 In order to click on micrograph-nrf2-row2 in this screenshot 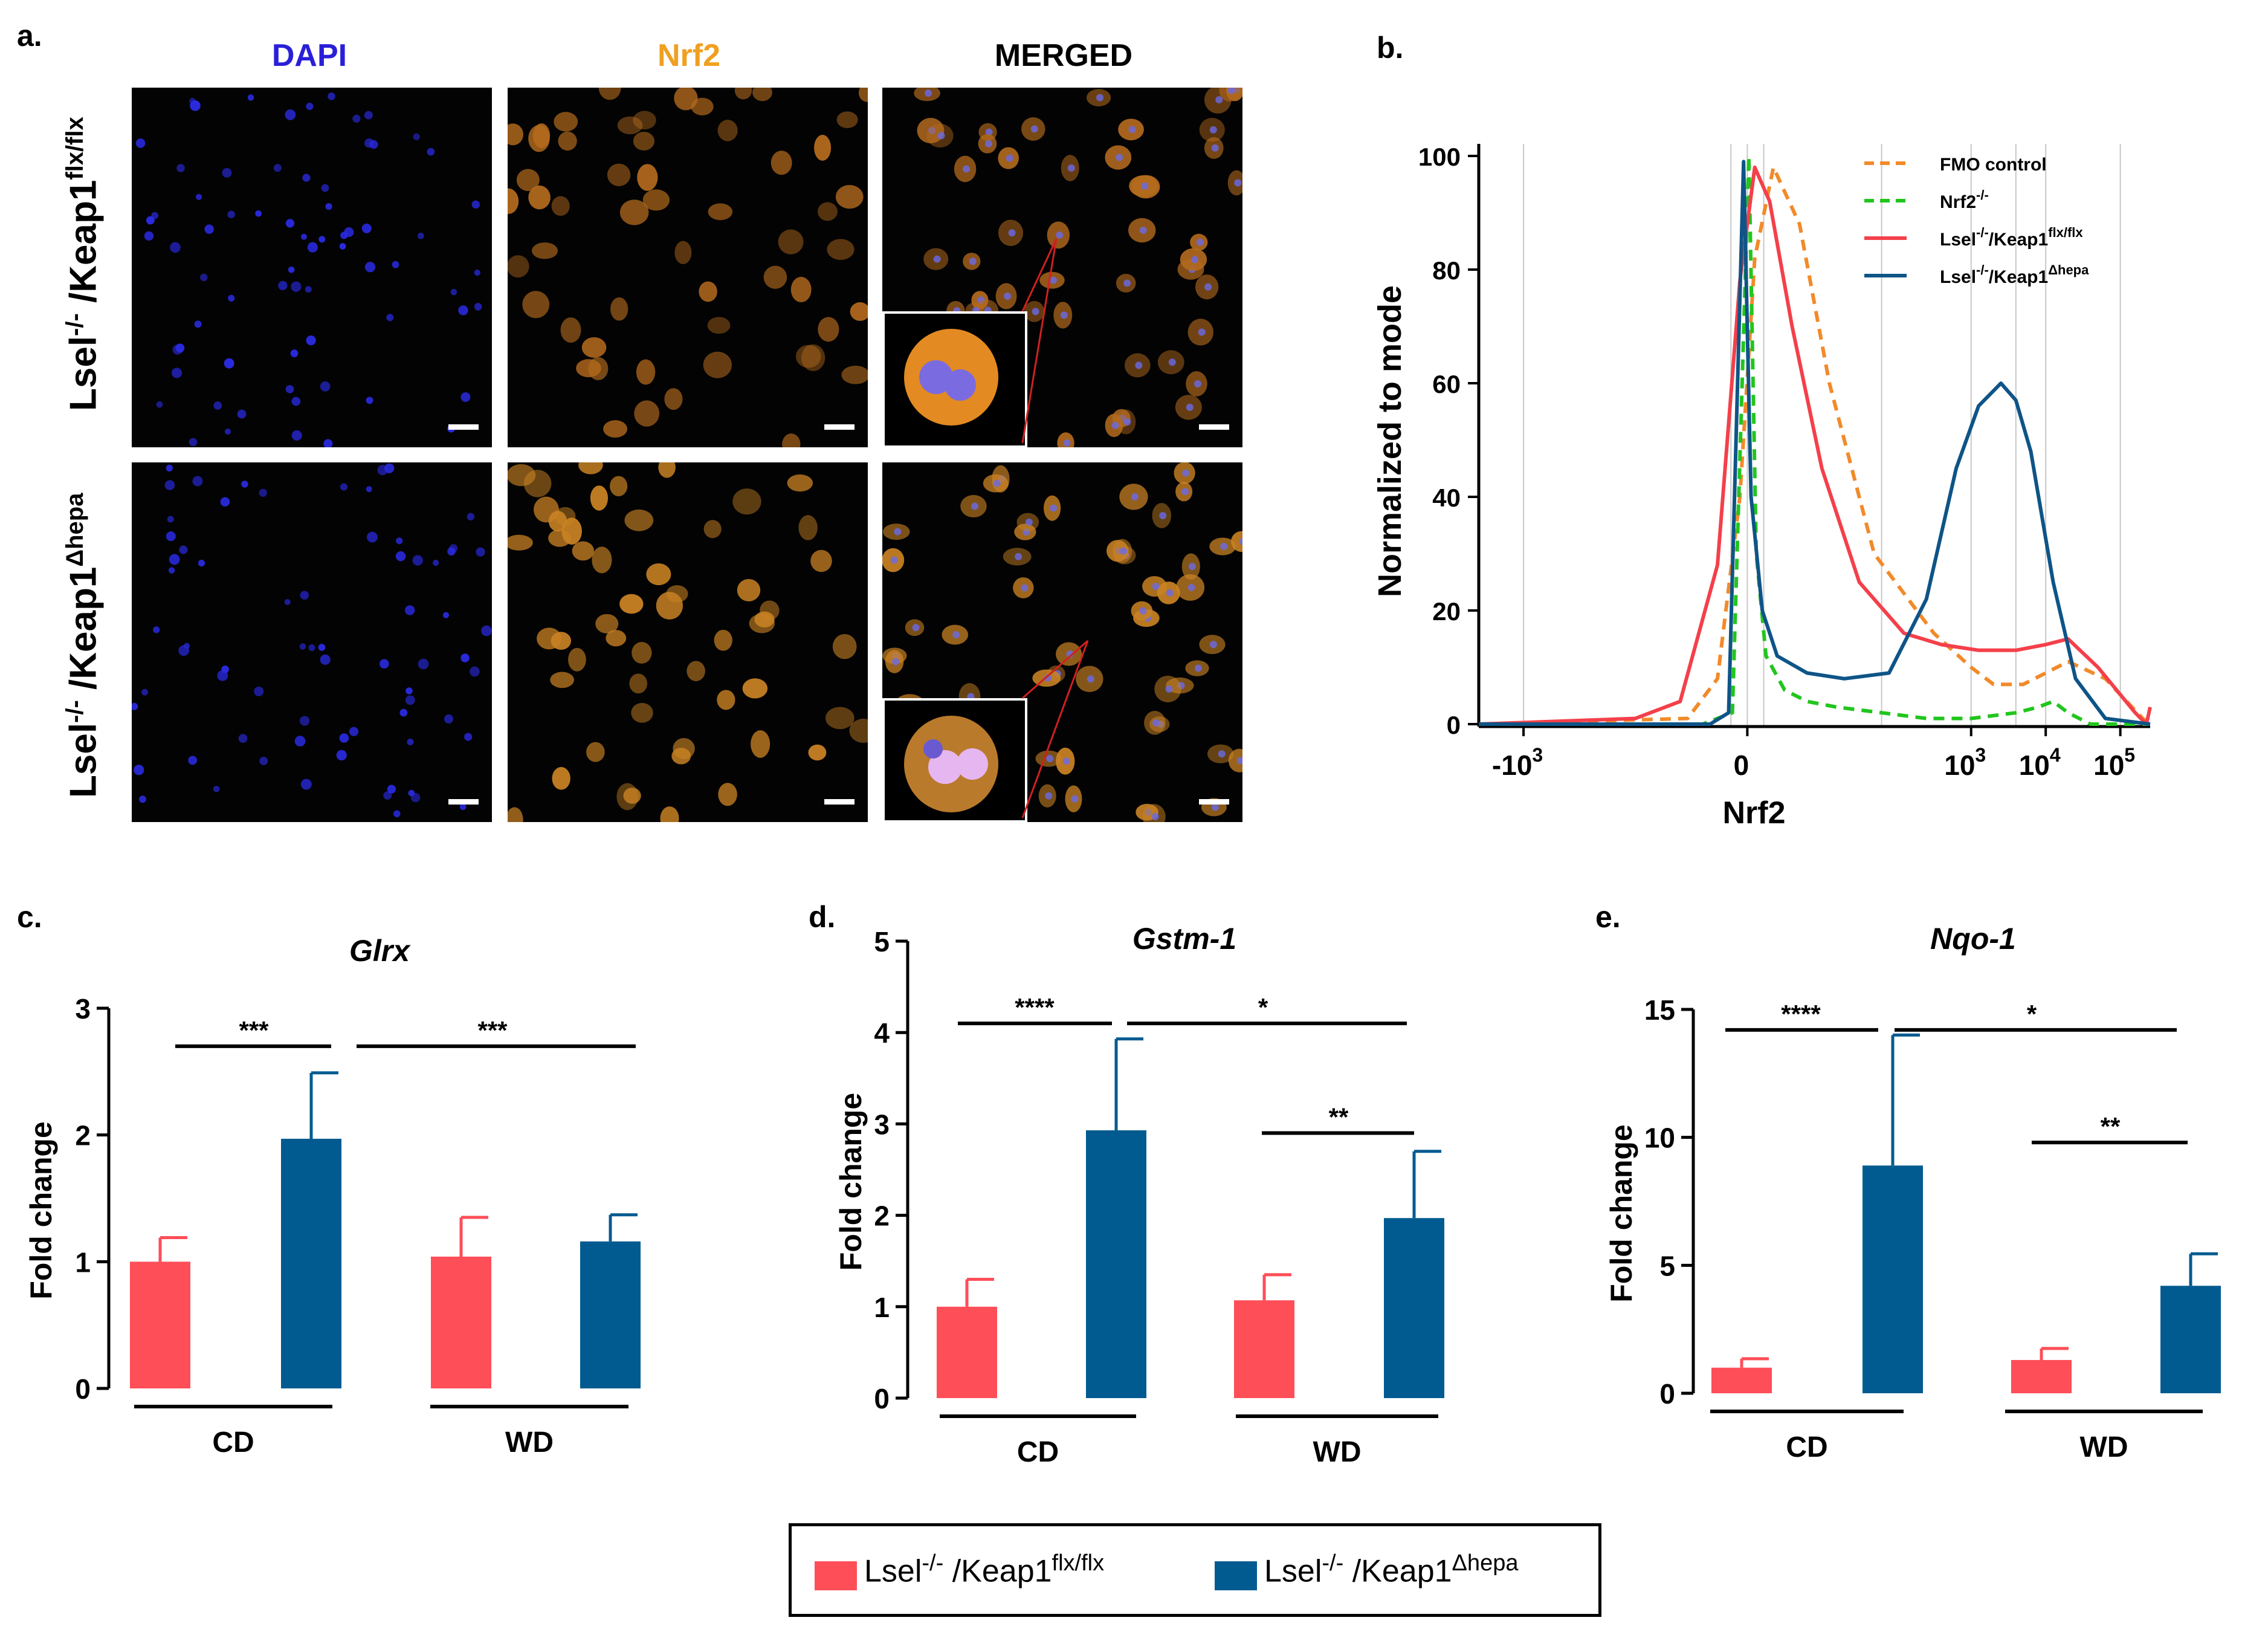, I will do `click(688, 642)`.